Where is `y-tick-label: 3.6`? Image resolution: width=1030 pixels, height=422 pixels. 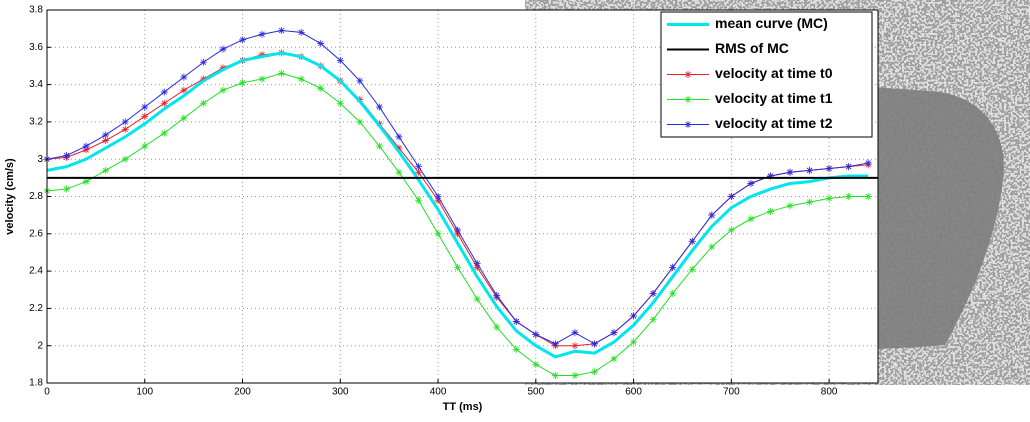 y-tick-label: 3.6 is located at coordinates (36, 47).